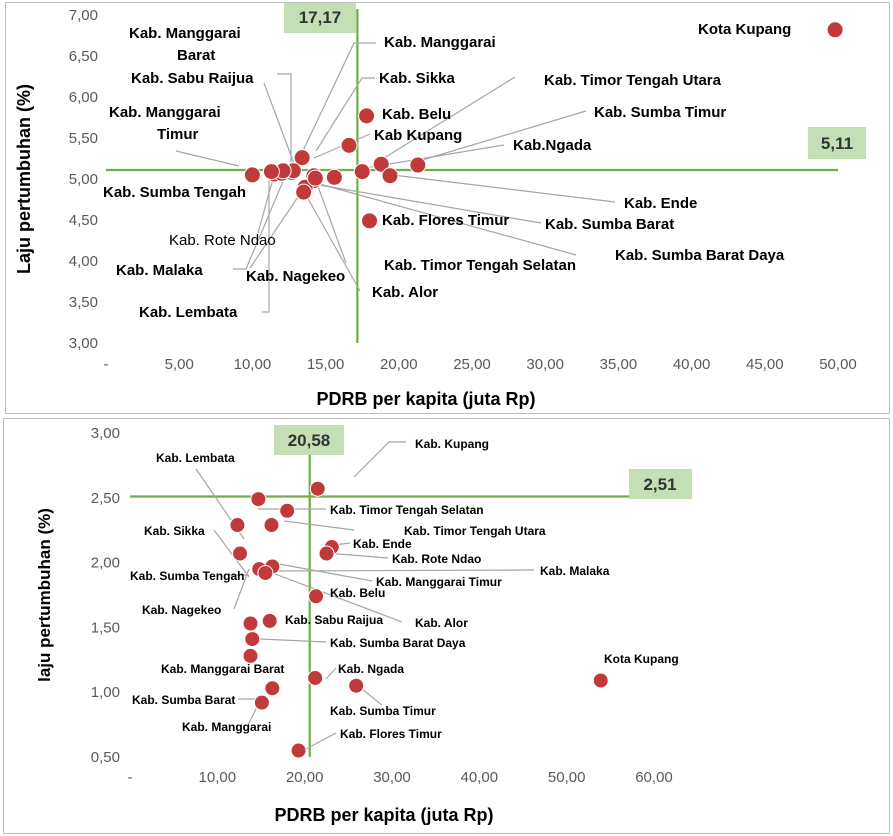 This screenshot has height=836, width=893. I want to click on c1-point-kab-timor-tengah-utara, so click(381, 164).